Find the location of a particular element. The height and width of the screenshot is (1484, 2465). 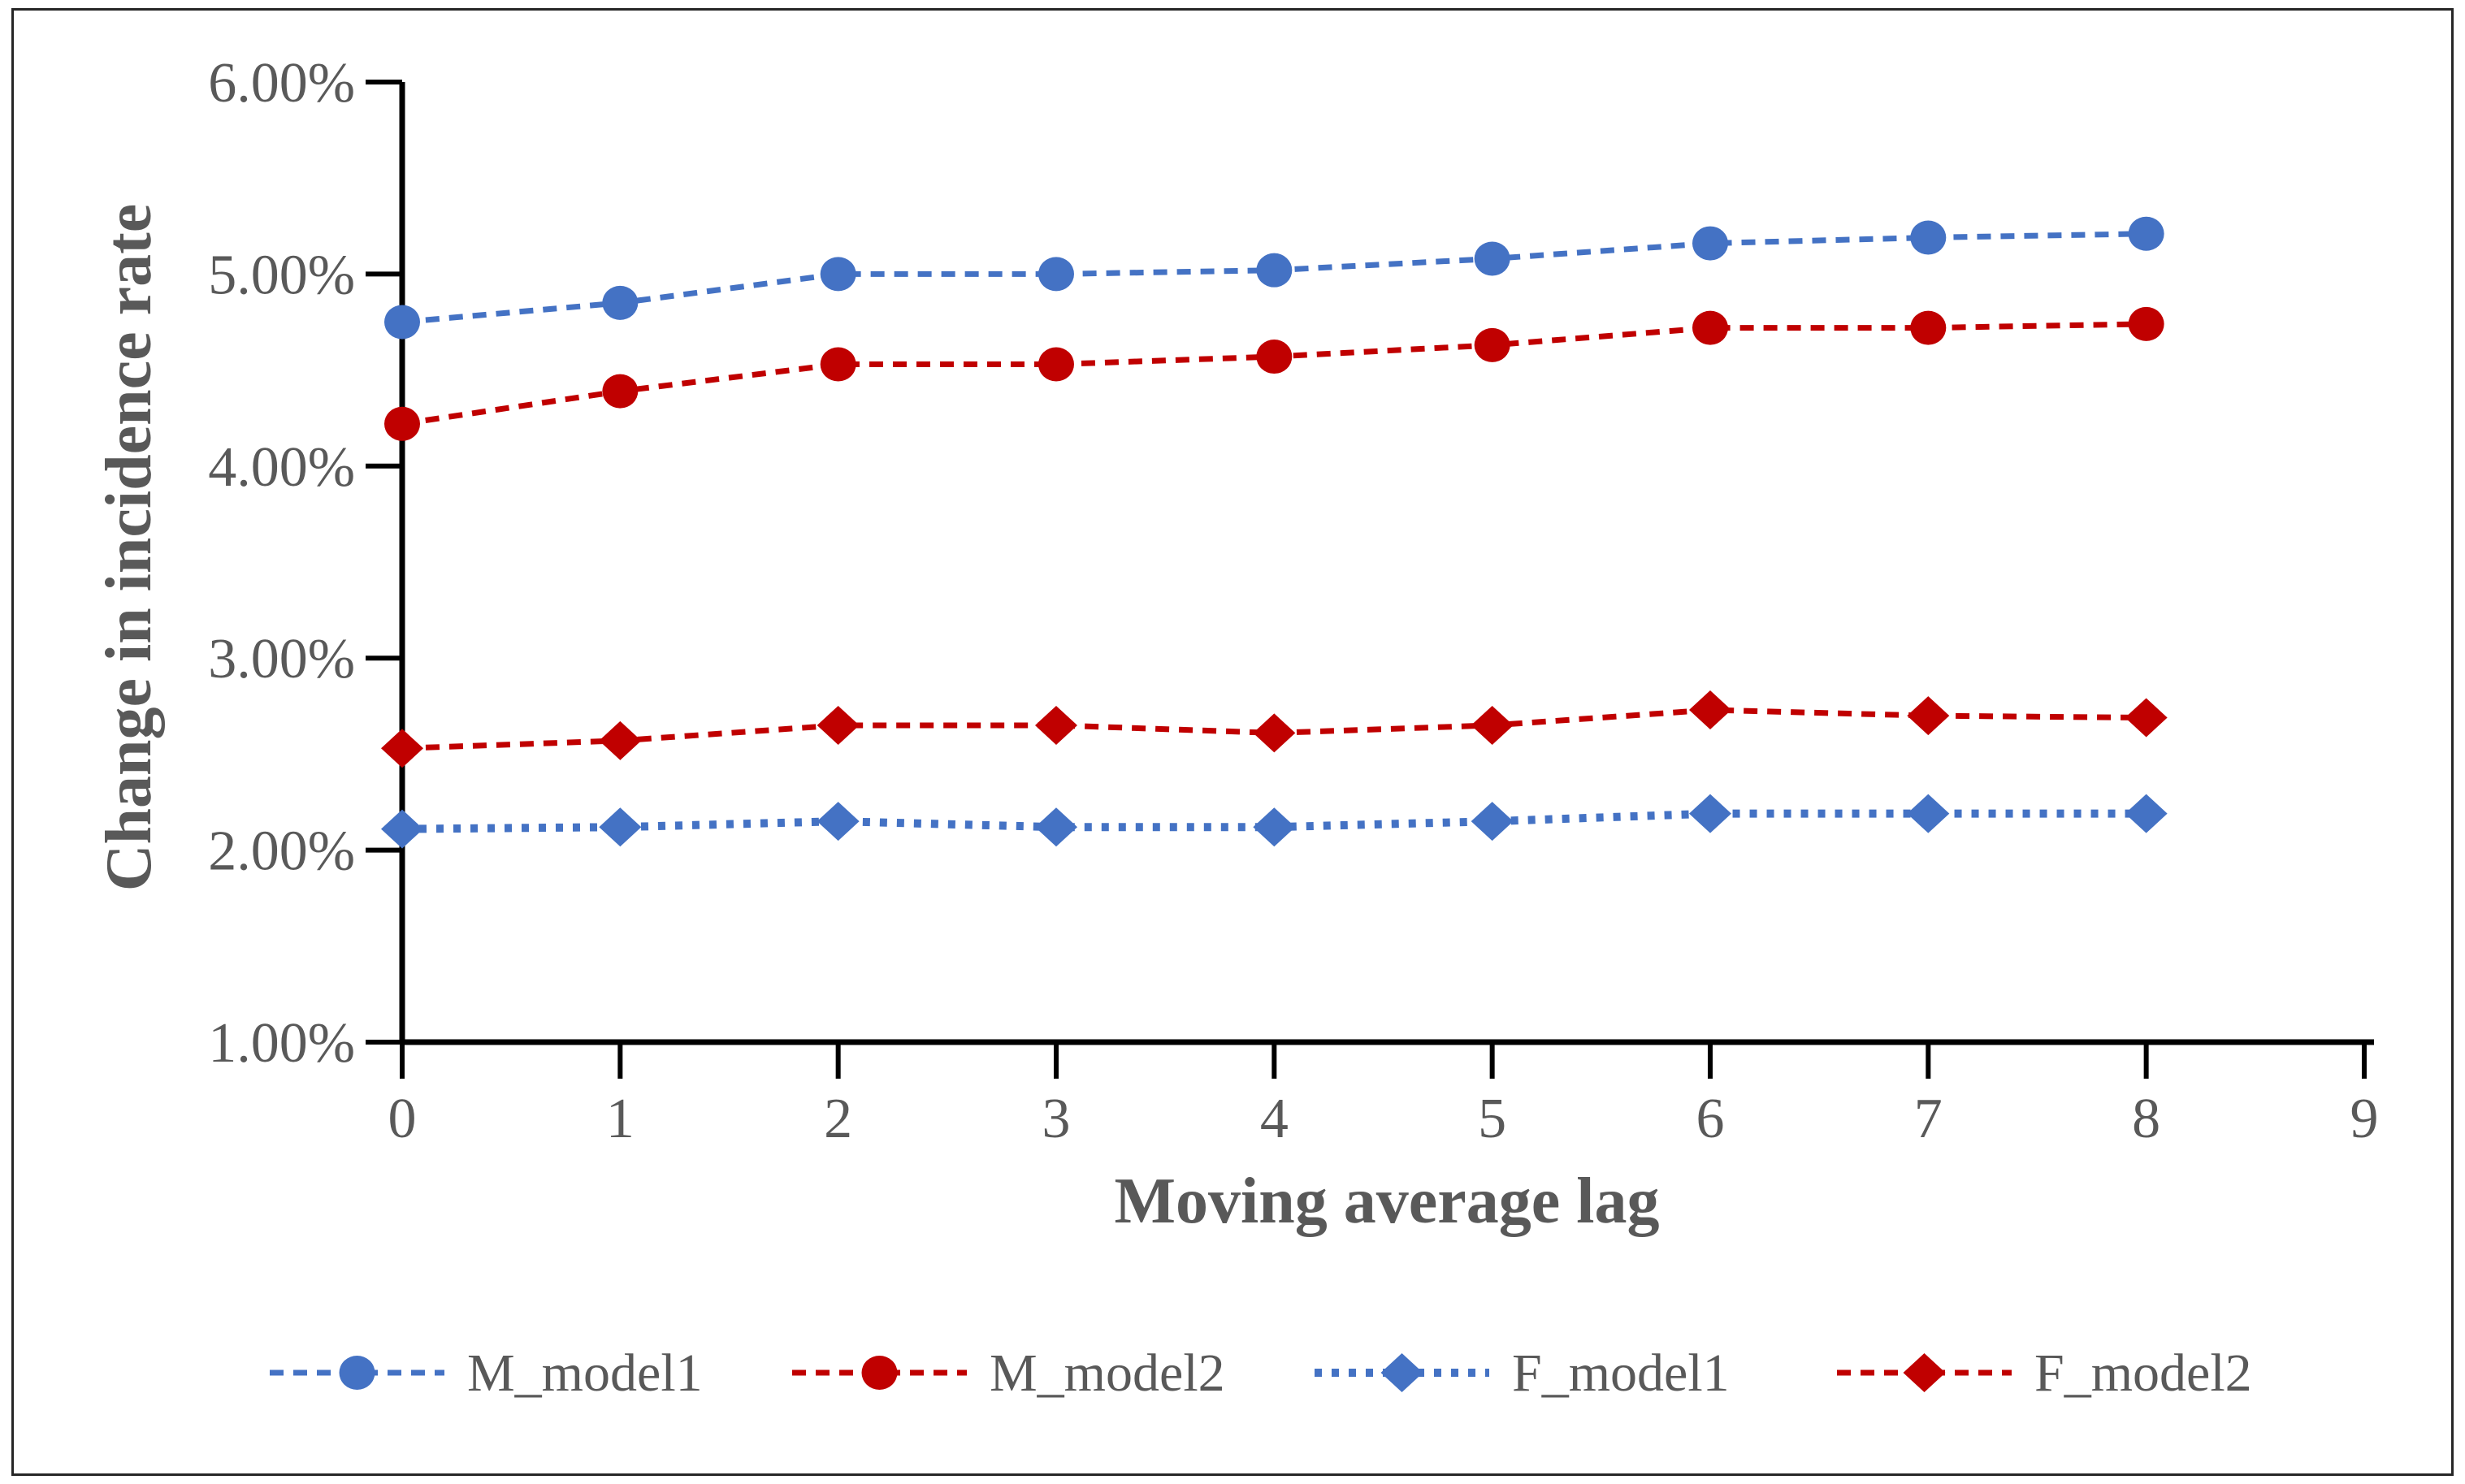

series-F_model2 is located at coordinates (1274, 729).